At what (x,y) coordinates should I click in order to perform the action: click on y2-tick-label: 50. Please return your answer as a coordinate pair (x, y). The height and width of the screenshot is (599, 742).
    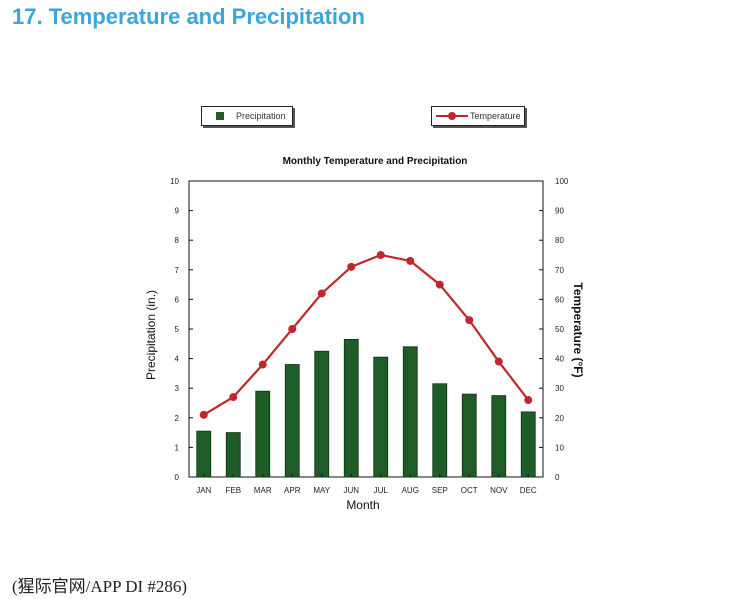
    Looking at the image, I should click on (559, 329).